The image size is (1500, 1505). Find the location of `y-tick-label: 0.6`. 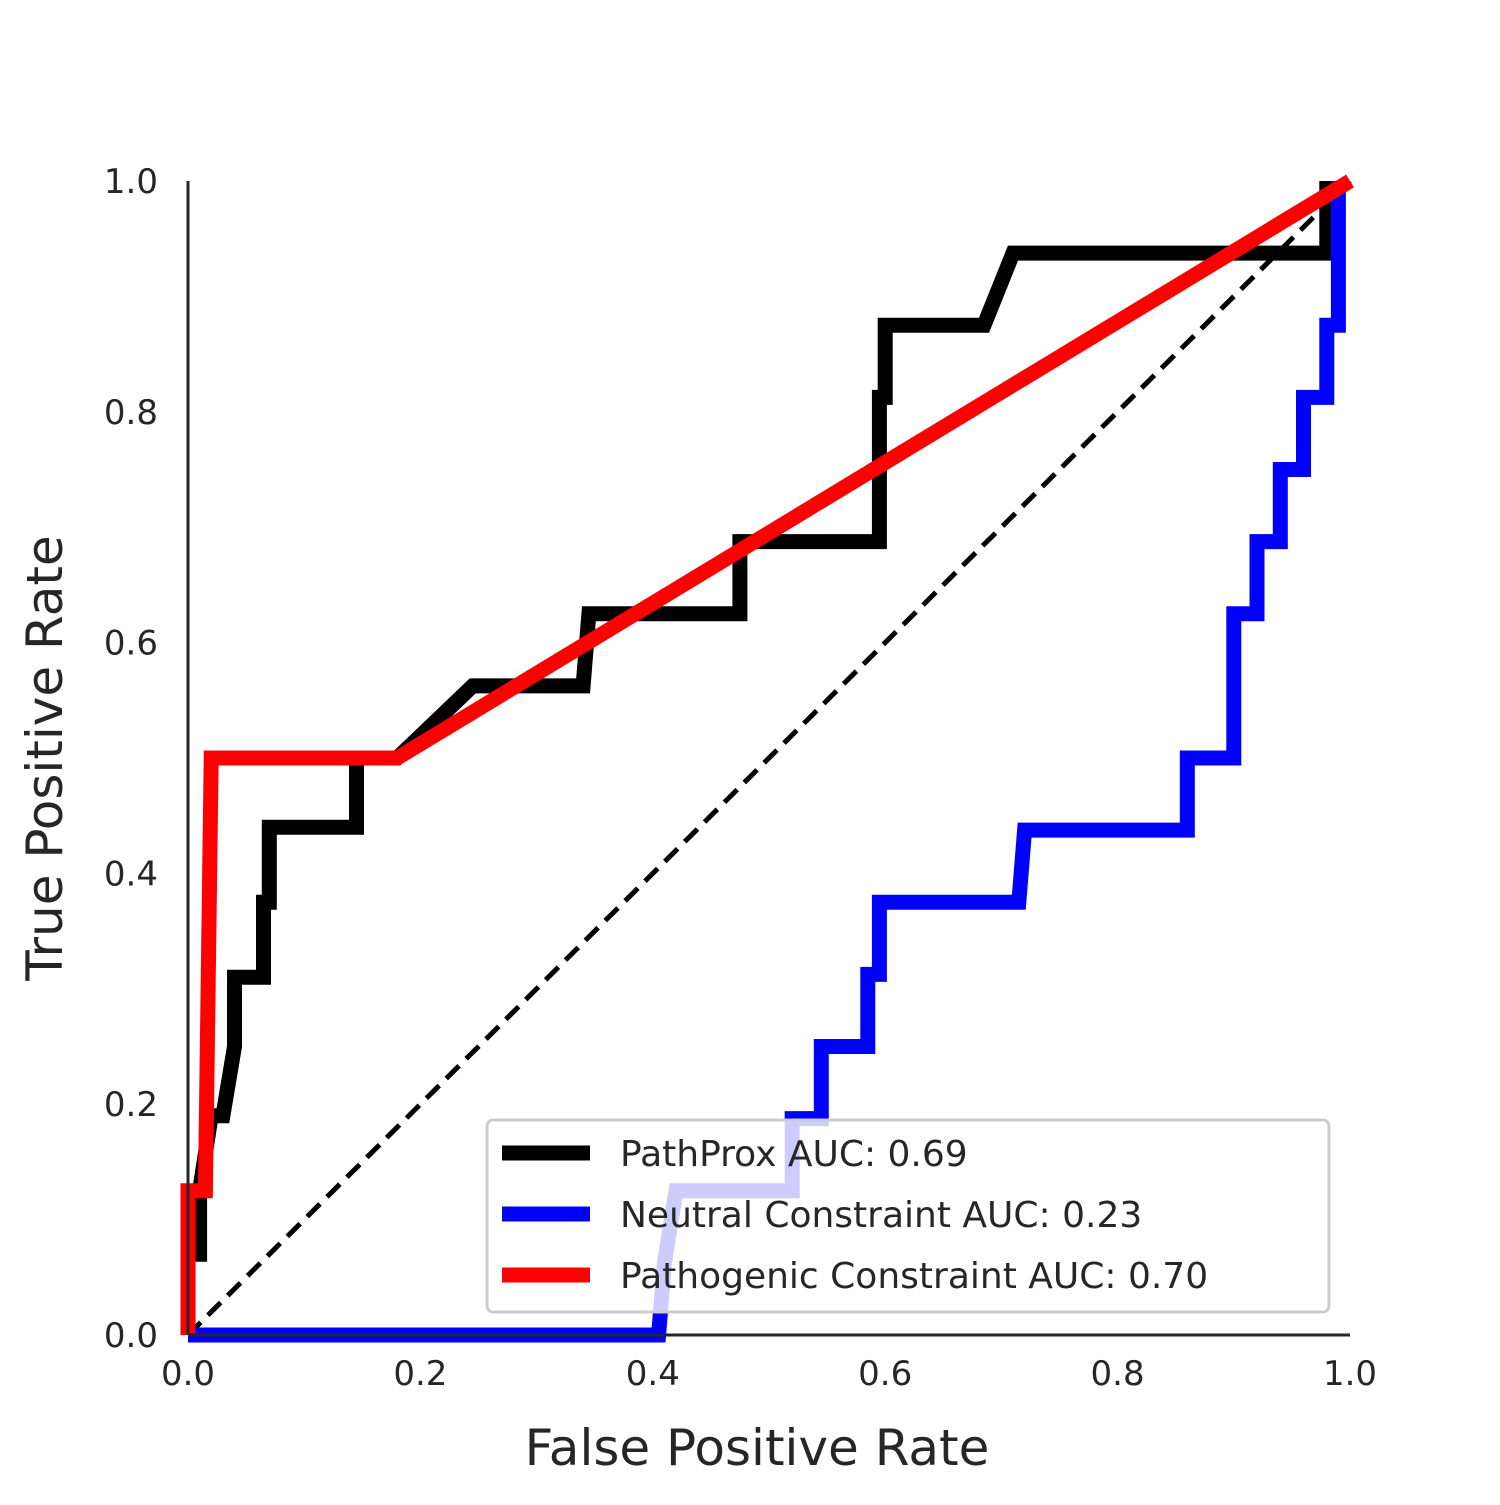

y-tick-label: 0.6 is located at coordinates (131, 644).